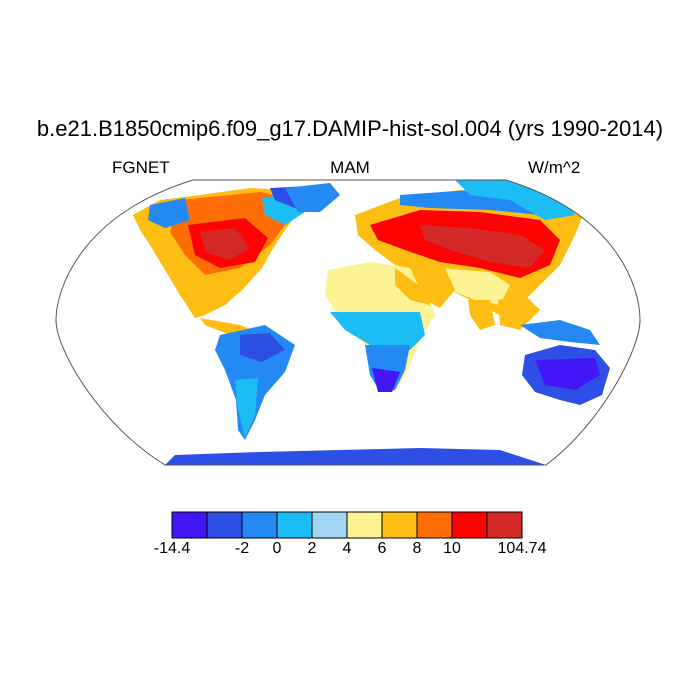 Image resolution: width=700 pixels, height=700 pixels. I want to click on colorbar-tick-label: 8, so click(417, 548).